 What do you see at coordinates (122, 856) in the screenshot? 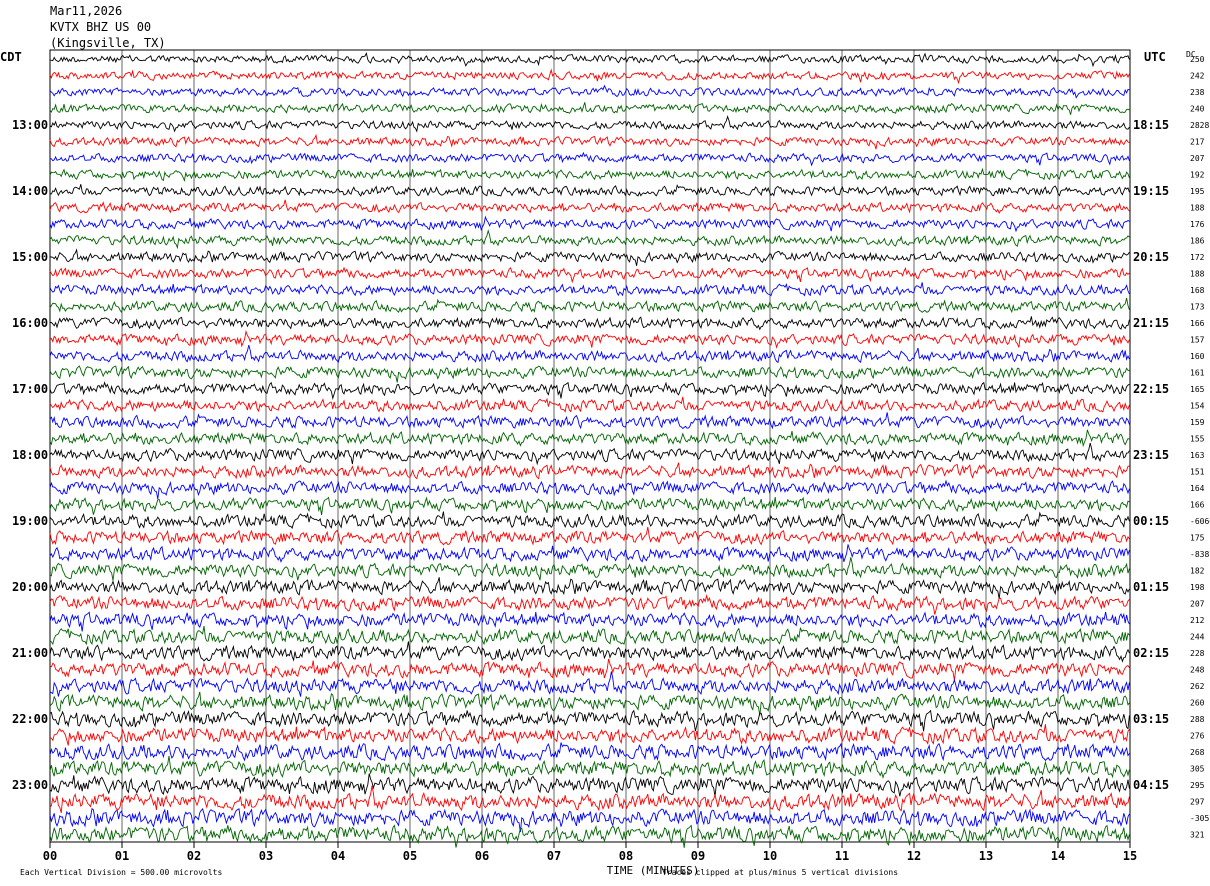
I see `x-tick-label: 01` at bounding box center [122, 856].